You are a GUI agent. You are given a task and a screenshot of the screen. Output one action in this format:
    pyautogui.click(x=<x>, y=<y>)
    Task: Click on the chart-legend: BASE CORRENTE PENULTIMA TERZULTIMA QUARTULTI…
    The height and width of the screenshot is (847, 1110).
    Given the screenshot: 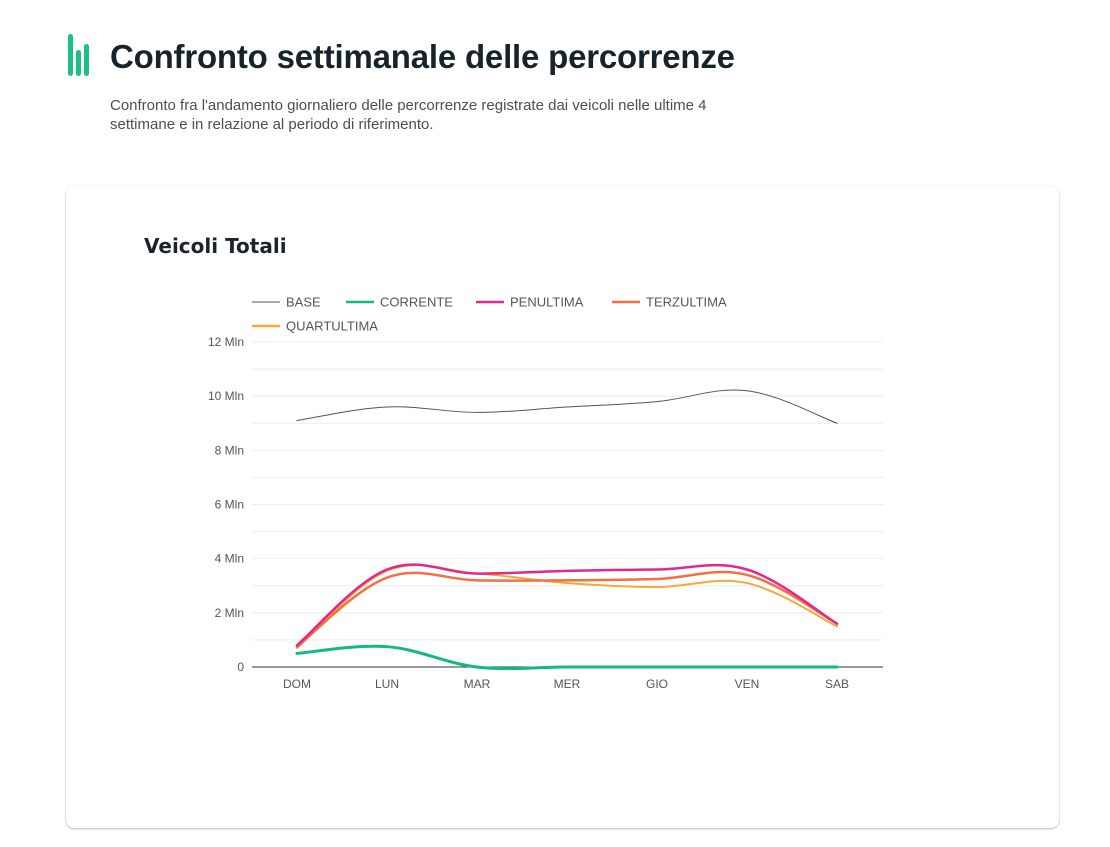 What is the action you would take?
    pyautogui.click(x=489, y=314)
    